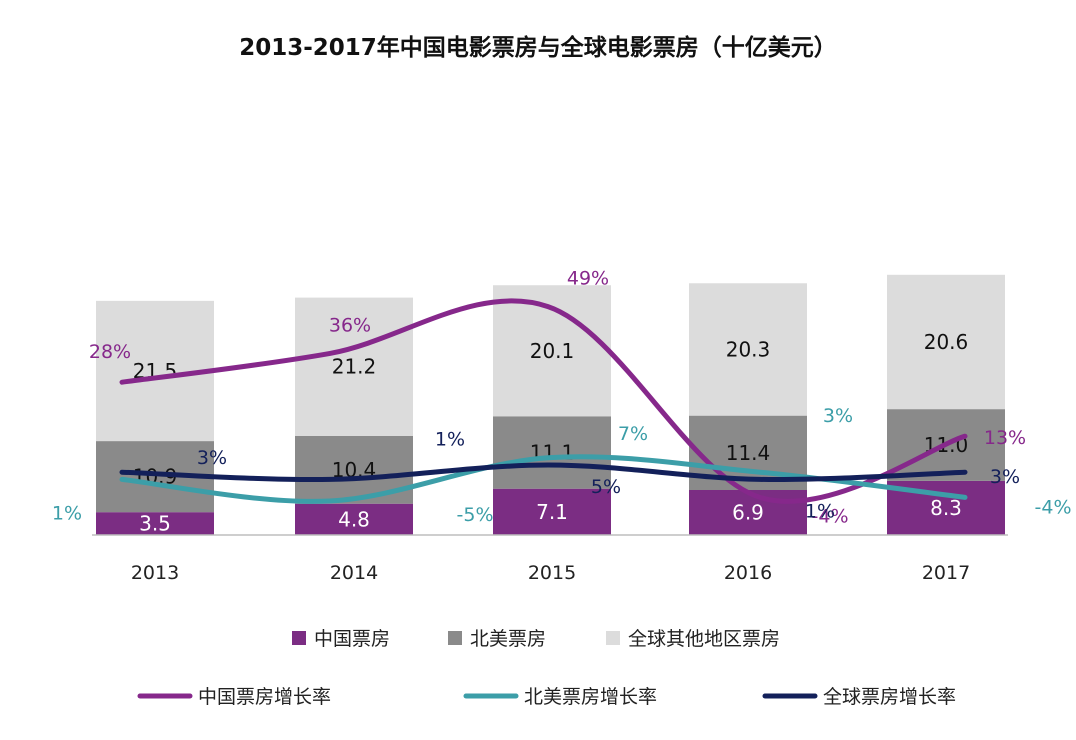 This screenshot has height=740, width=1076. I want to click on rate-label: -5%, so click(475, 515).